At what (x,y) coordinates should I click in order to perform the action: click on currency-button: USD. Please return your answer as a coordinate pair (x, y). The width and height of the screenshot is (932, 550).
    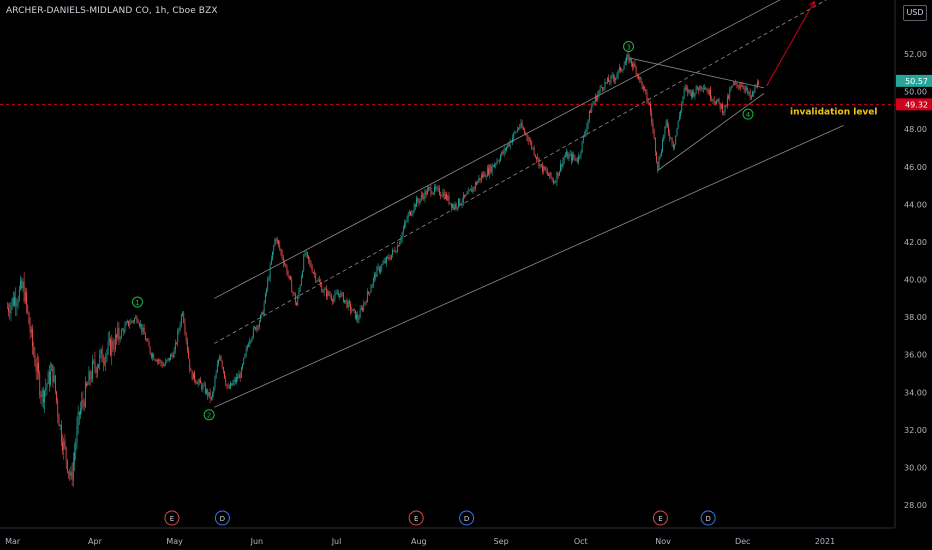
    Looking at the image, I should click on (915, 13).